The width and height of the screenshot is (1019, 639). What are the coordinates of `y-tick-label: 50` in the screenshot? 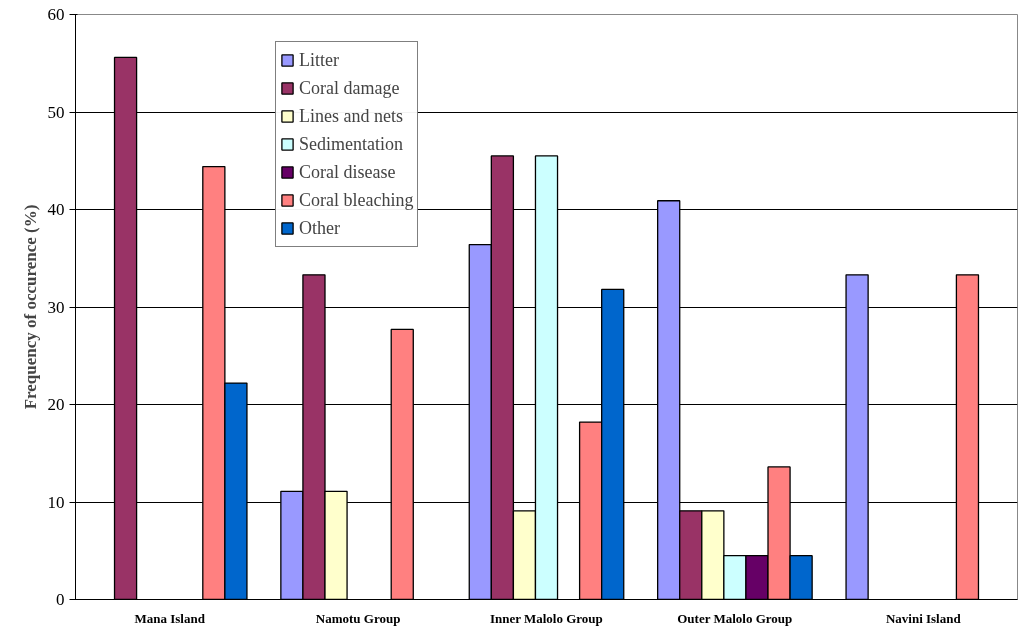 It's located at (56, 112).